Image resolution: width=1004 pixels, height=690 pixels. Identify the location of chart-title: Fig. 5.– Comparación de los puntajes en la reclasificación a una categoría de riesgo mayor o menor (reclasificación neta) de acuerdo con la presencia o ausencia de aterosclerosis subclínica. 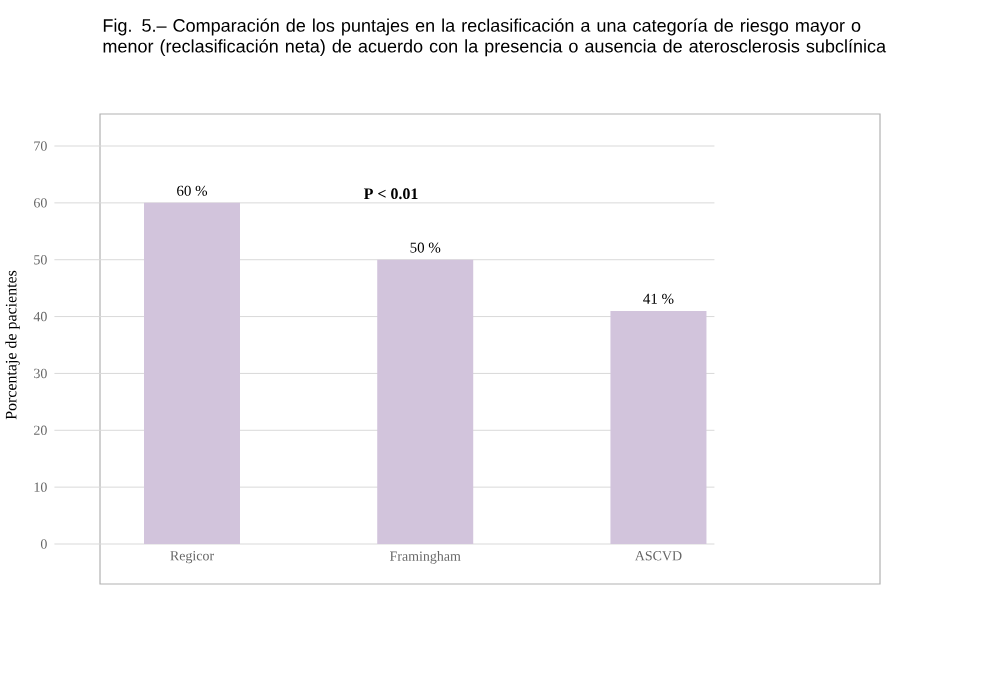
(495, 37).